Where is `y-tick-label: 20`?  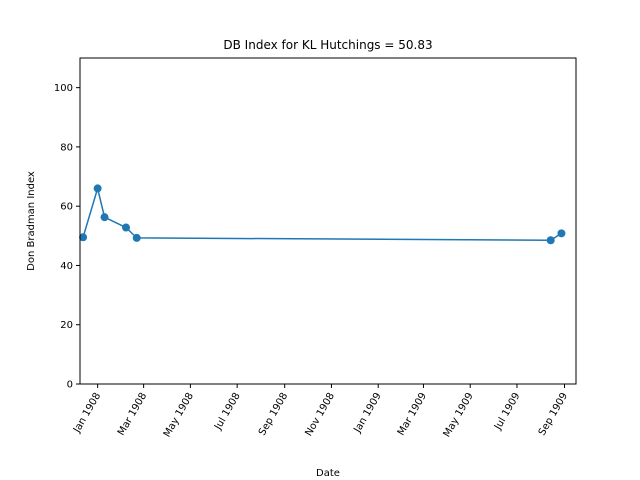
y-tick-label: 20 is located at coordinates (66, 325).